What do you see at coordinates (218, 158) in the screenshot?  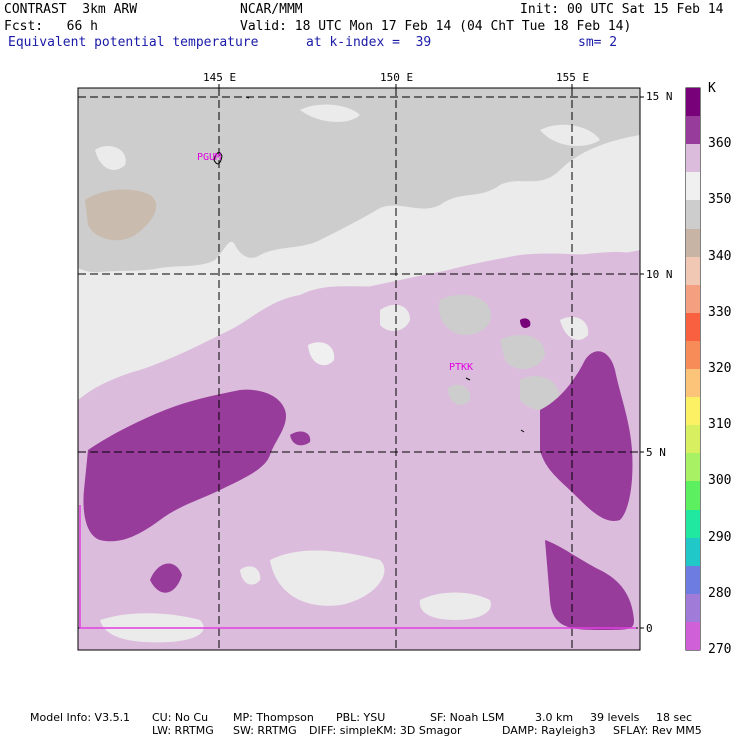 I see `guam-coastline` at bounding box center [218, 158].